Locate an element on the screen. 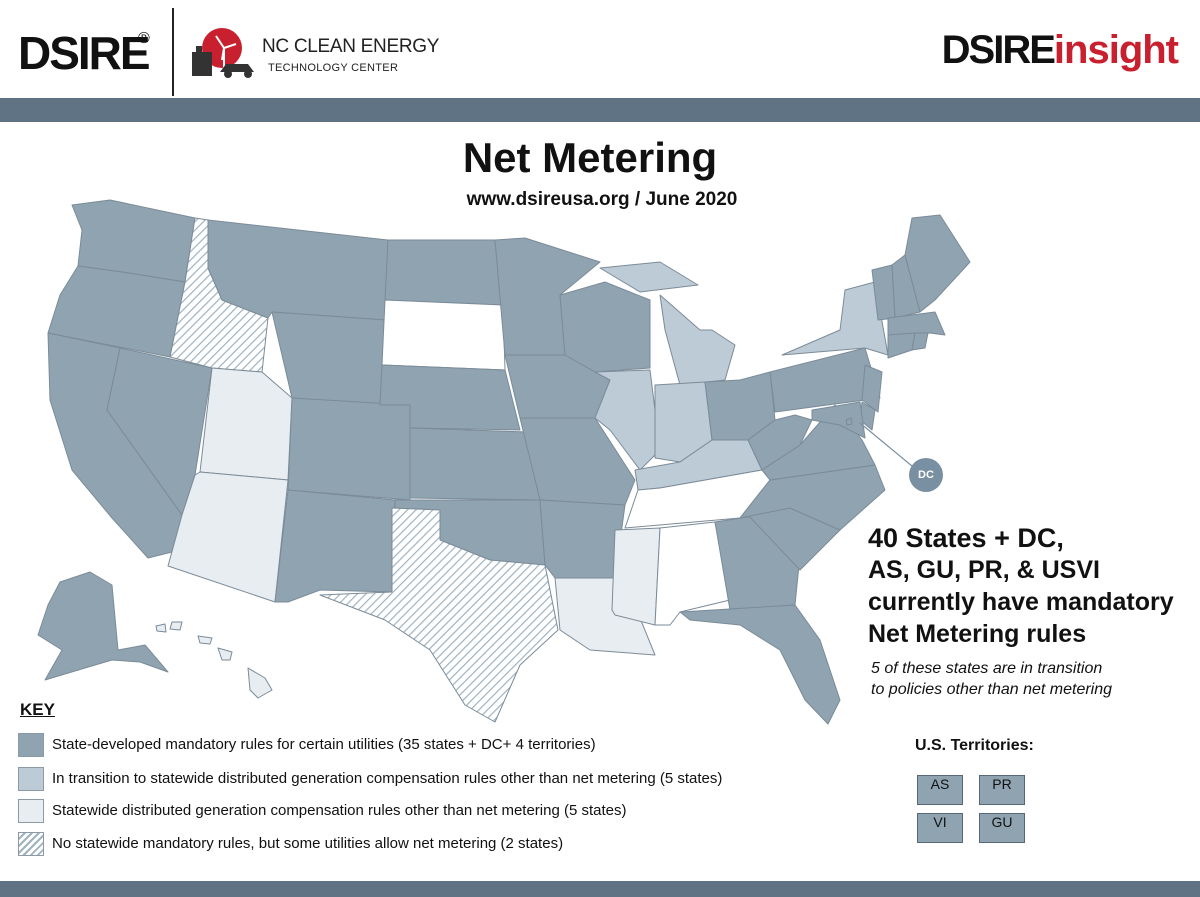 This screenshot has width=1200, height=897. territory-gu: GU is located at coordinates (1002, 828).